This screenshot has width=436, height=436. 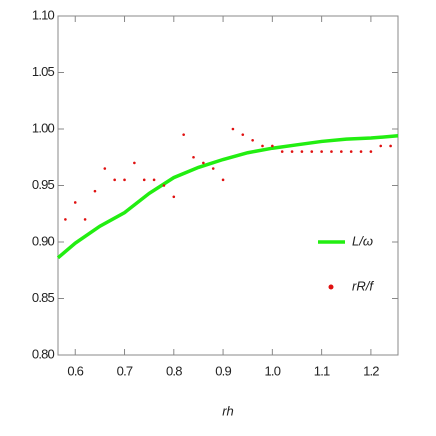 I want to click on x-tick-label: 1.2, so click(x=371, y=370).